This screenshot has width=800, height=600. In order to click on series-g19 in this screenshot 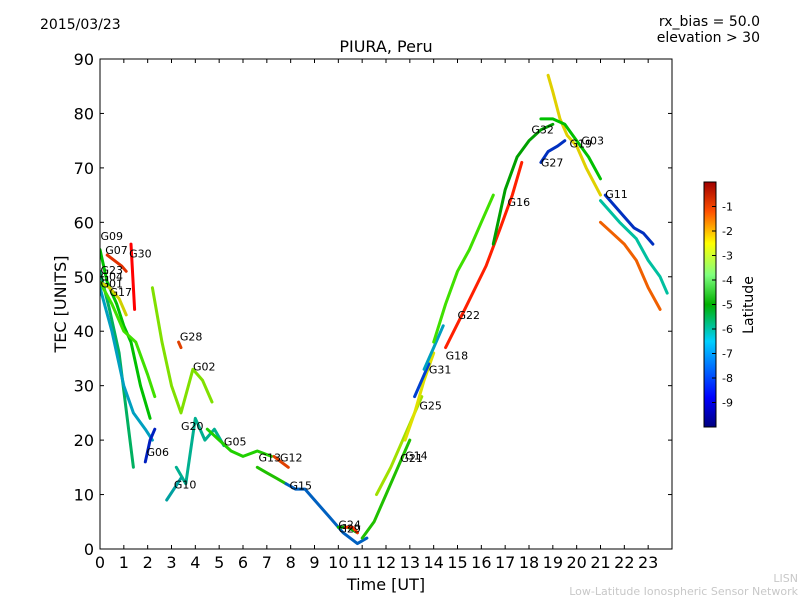, I will do `click(574, 135)`.